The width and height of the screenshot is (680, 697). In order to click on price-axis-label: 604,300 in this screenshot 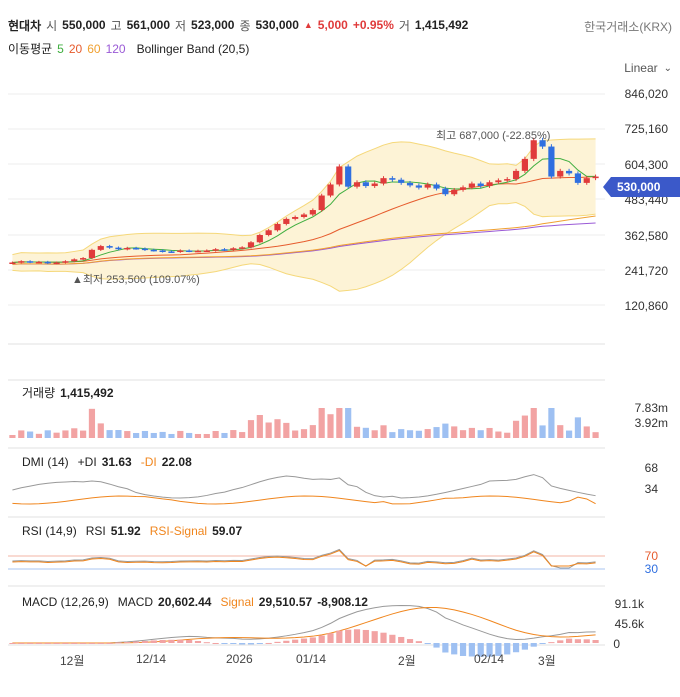, I will do `click(646, 165)`.